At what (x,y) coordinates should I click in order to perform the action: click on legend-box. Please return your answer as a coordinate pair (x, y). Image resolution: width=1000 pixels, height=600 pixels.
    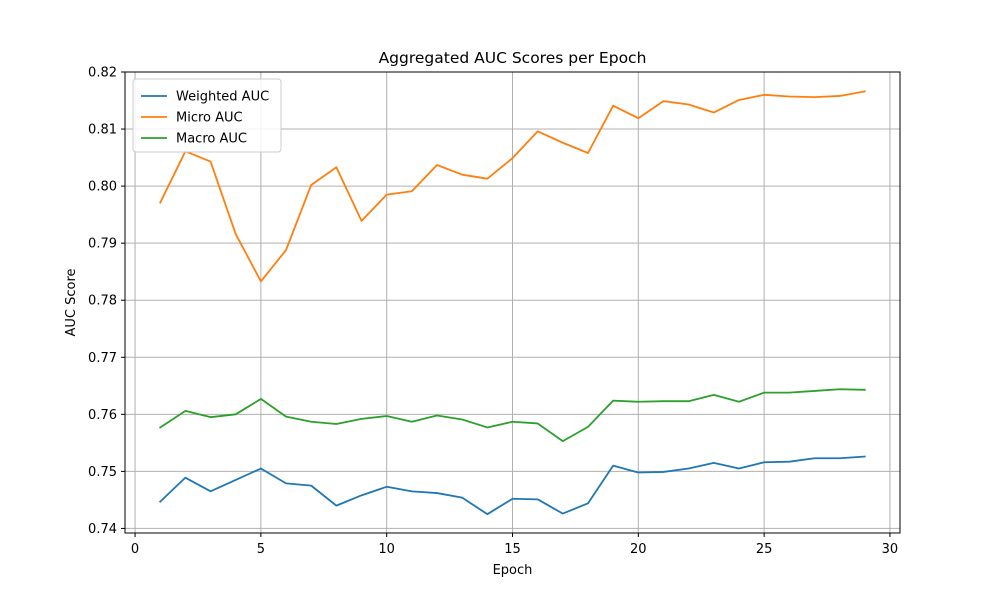
    Looking at the image, I should click on (207, 115).